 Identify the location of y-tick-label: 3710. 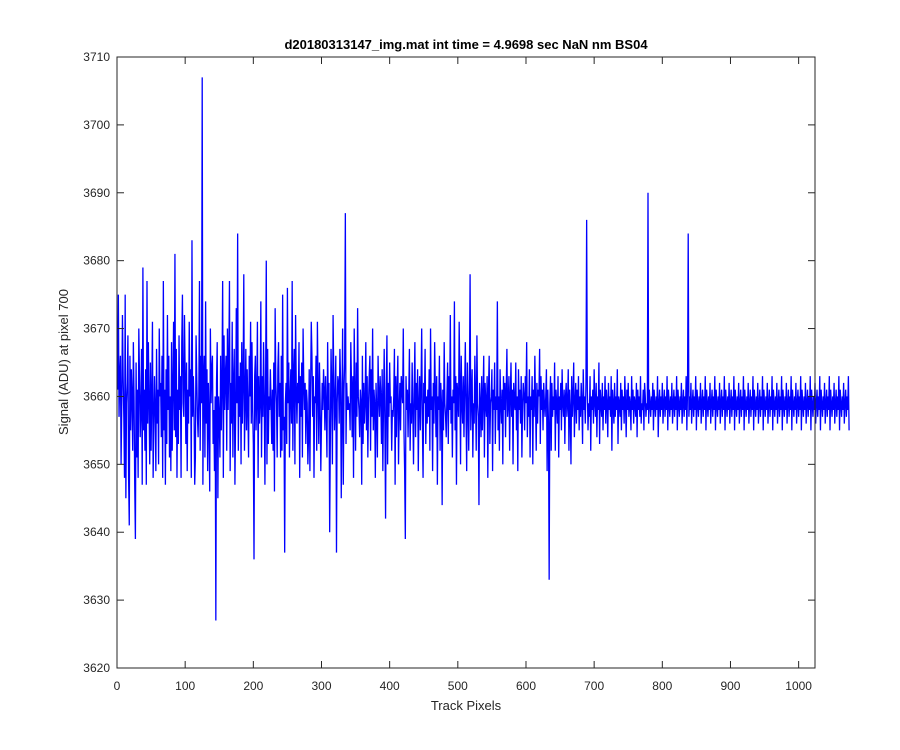
(96, 57).